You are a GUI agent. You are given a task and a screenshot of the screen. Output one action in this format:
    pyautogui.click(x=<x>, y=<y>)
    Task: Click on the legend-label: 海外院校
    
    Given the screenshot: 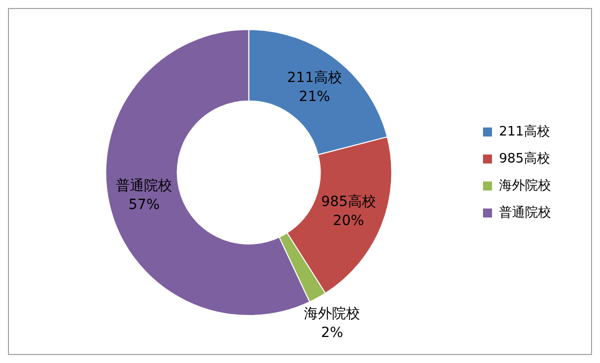 What is the action you would take?
    pyautogui.click(x=525, y=186)
    